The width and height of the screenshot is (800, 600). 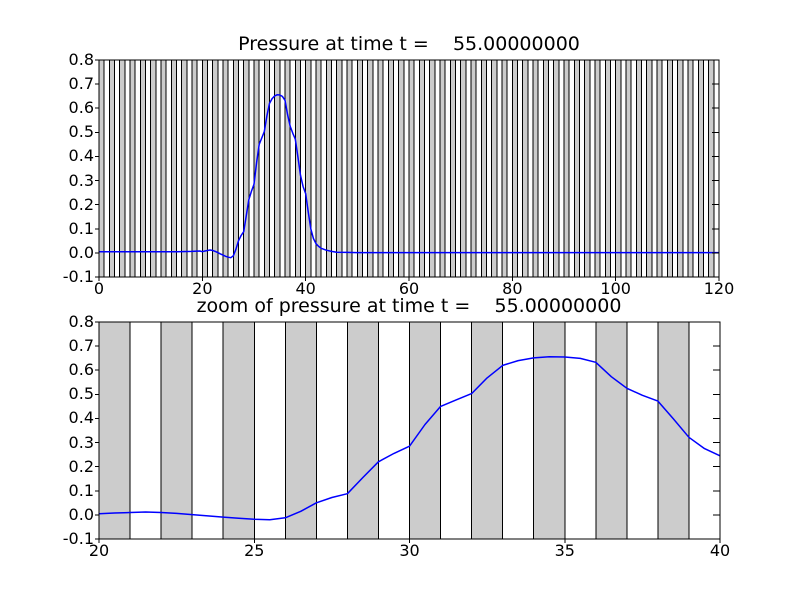 What do you see at coordinates (615, 288) in the screenshot?
I see `x-tick-label: 100` at bounding box center [615, 288].